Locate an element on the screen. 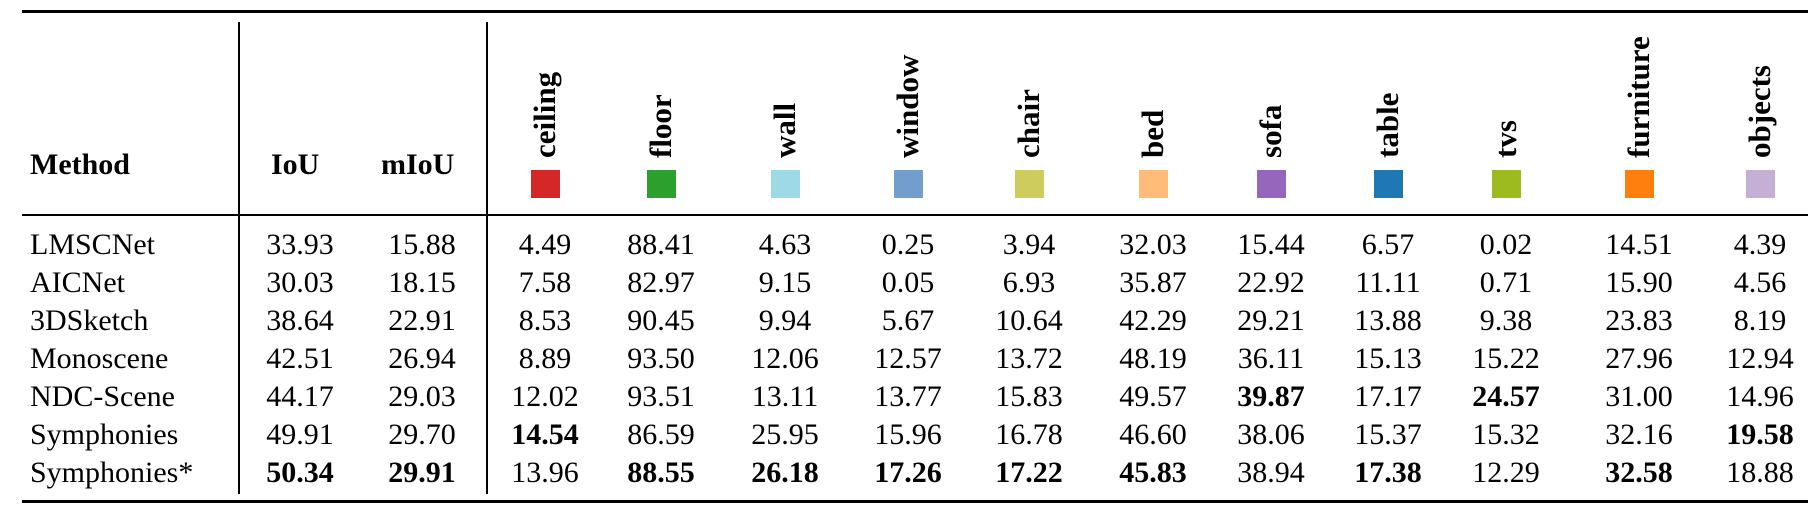 The image size is (1810, 512). class-swatch-wall is located at coordinates (785, 184).